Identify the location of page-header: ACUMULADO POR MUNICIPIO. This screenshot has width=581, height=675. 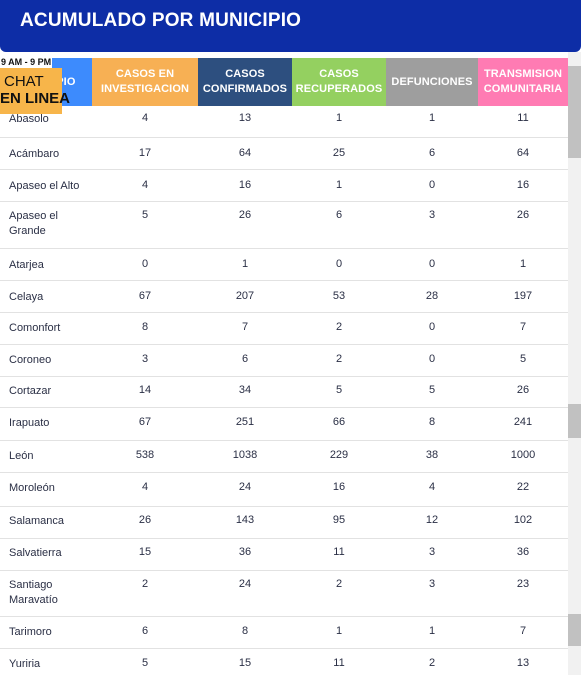
(290, 26).